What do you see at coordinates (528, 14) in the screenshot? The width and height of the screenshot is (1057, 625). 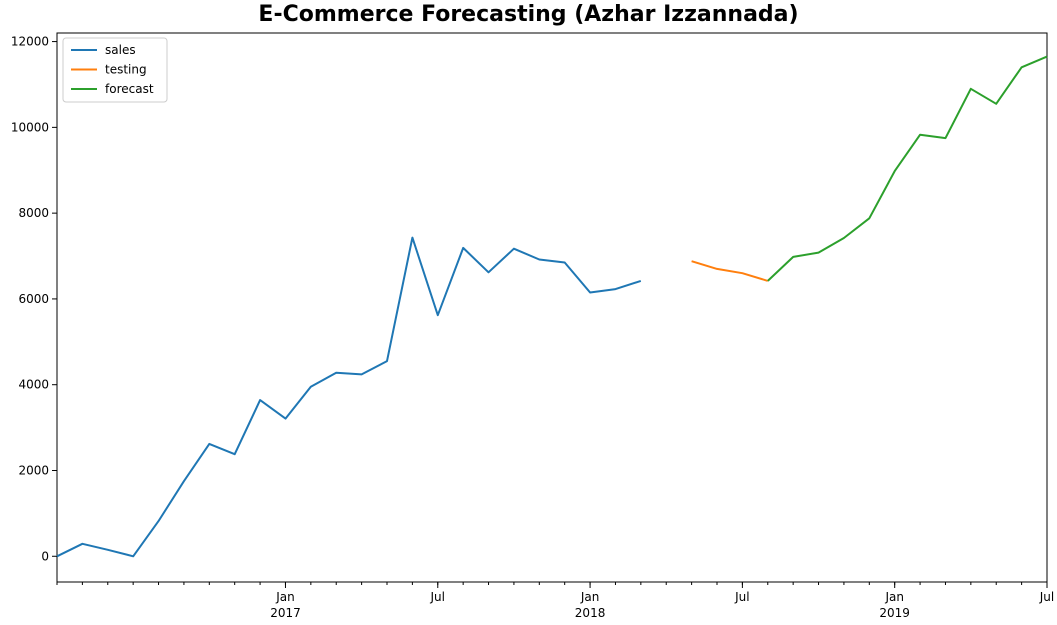 I see `chart-title: E-Commerce Forecasting (Azhar Izzannada)` at bounding box center [528, 14].